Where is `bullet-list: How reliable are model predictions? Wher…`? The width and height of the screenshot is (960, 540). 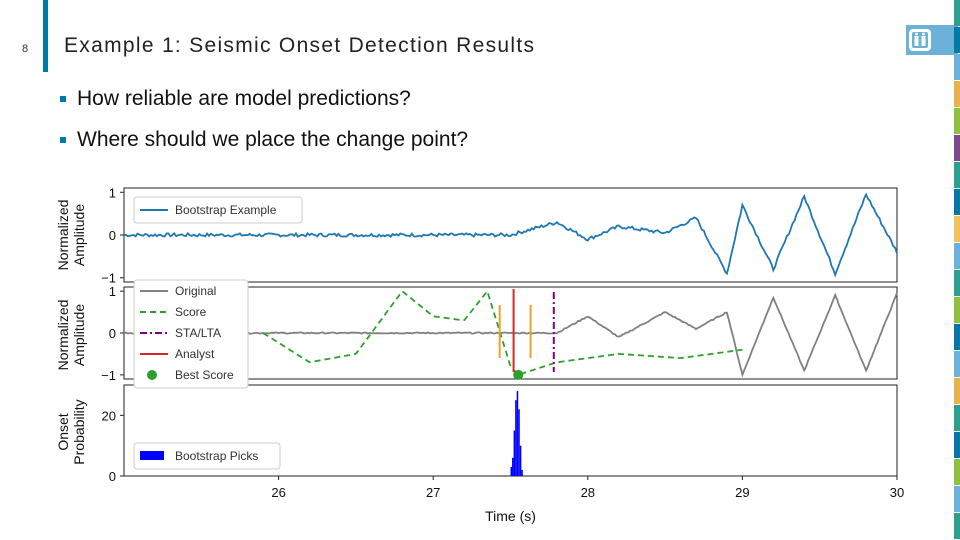
bullet-list: How reliable are model predictions? Wher… is located at coordinates (264, 127).